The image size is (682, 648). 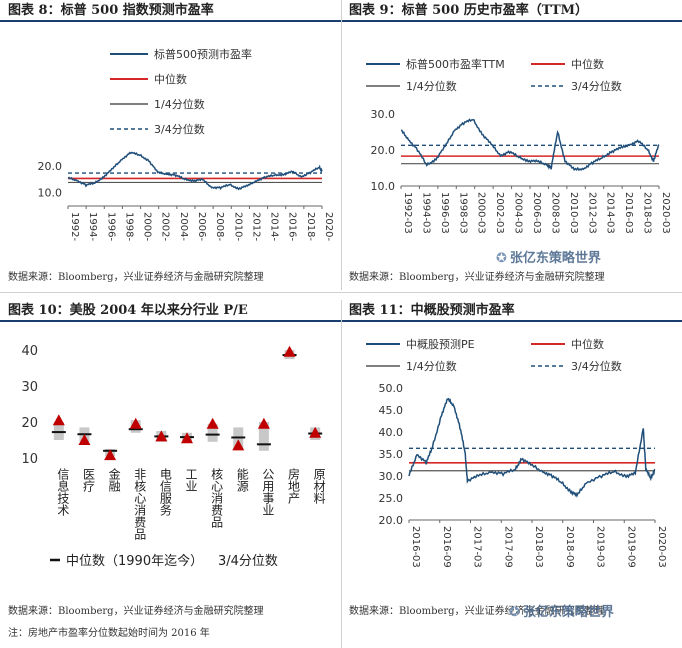 I want to click on x-tick-label: 2004-03, so click(x=518, y=213).